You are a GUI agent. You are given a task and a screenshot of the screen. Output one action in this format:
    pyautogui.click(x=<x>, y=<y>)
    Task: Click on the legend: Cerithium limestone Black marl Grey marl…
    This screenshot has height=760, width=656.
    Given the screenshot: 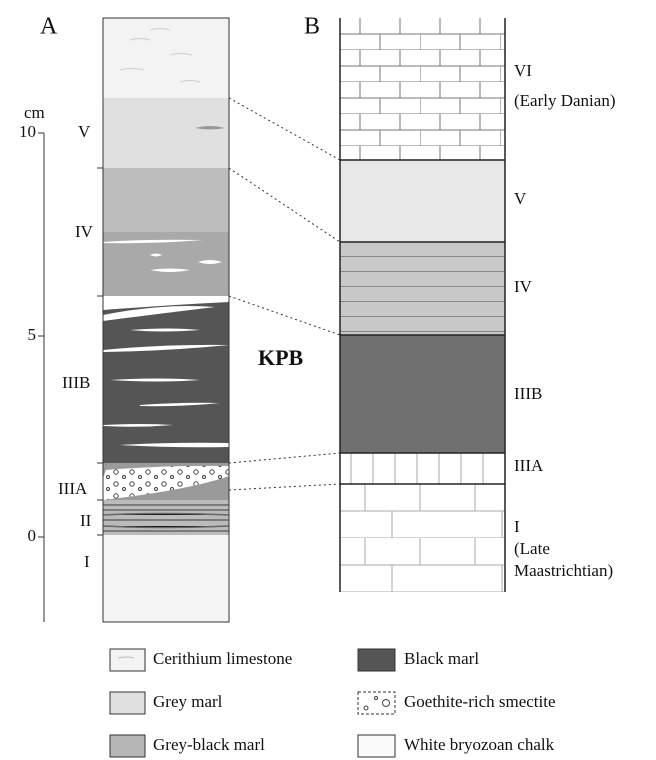 What is the action you would take?
    pyautogui.click(x=332, y=703)
    